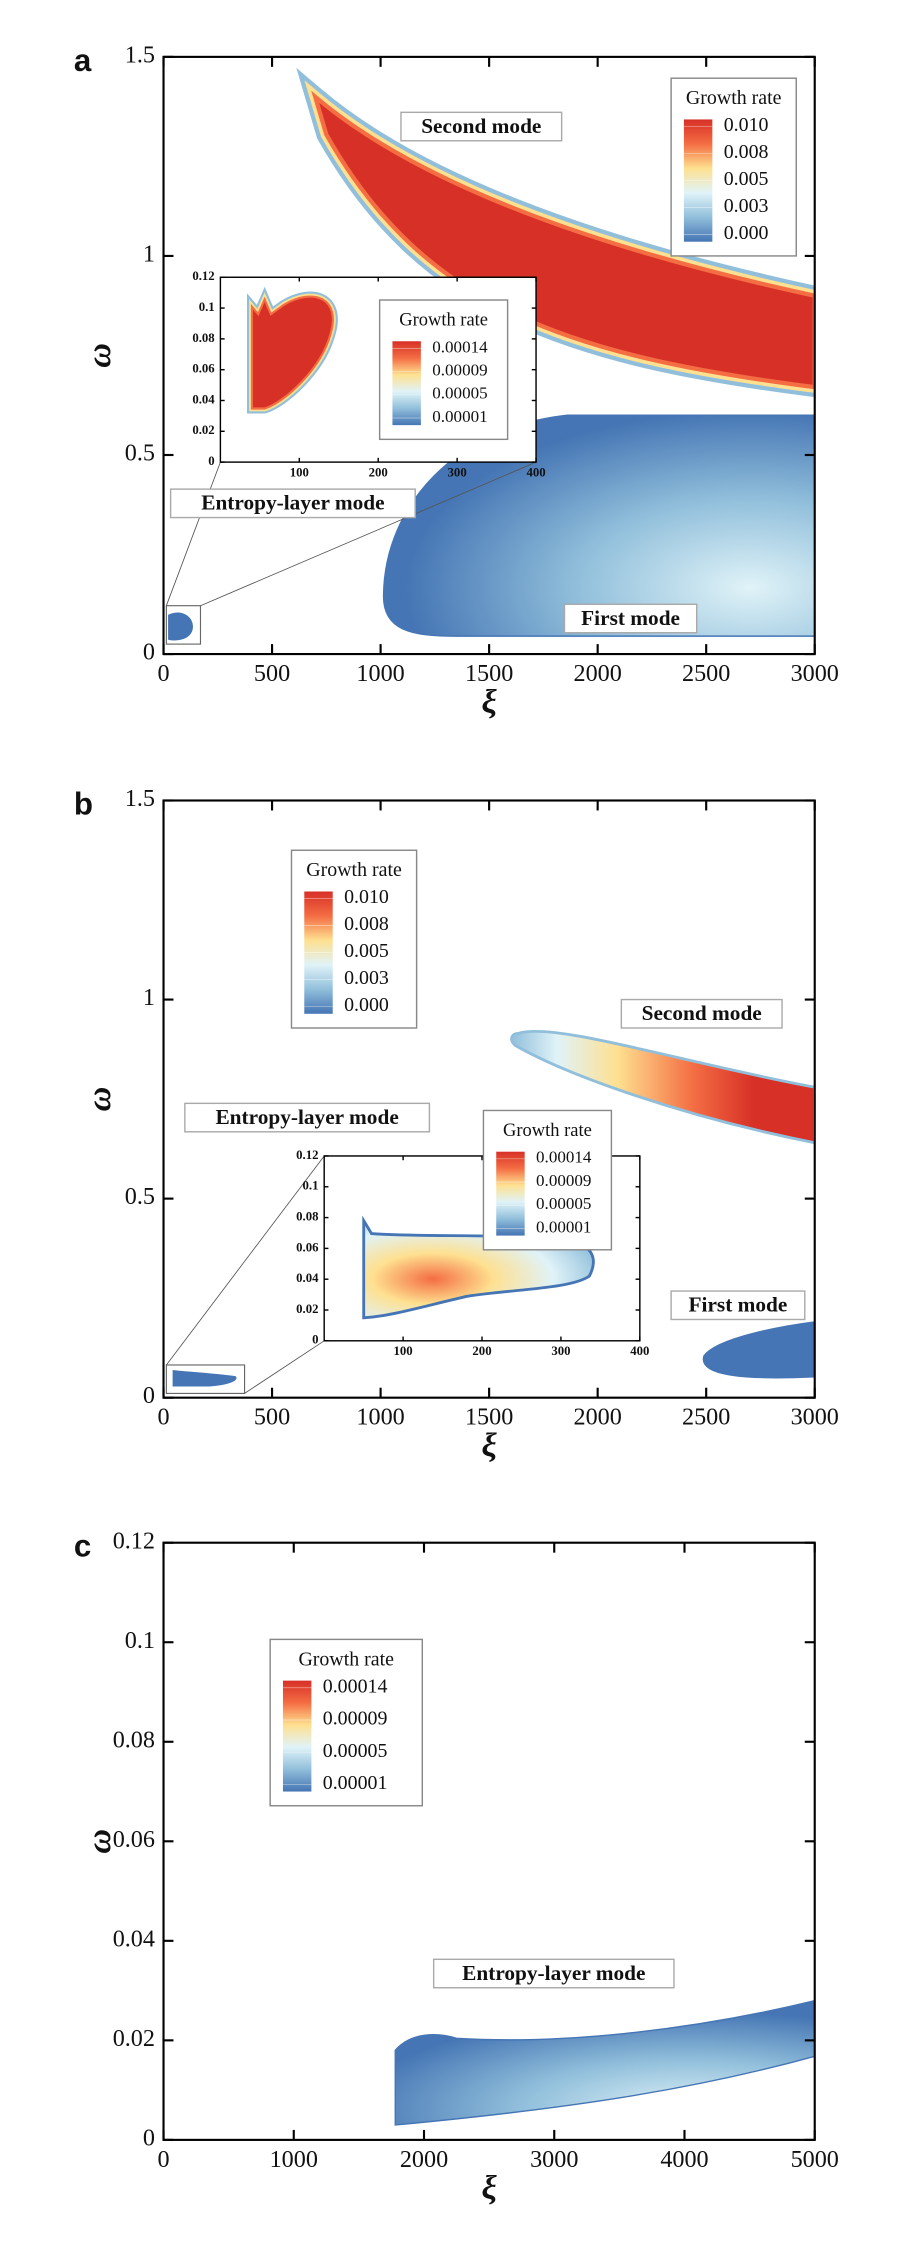 The height and width of the screenshot is (2267, 910). I want to click on y-tick-label: 0.02, so click(134, 2038).